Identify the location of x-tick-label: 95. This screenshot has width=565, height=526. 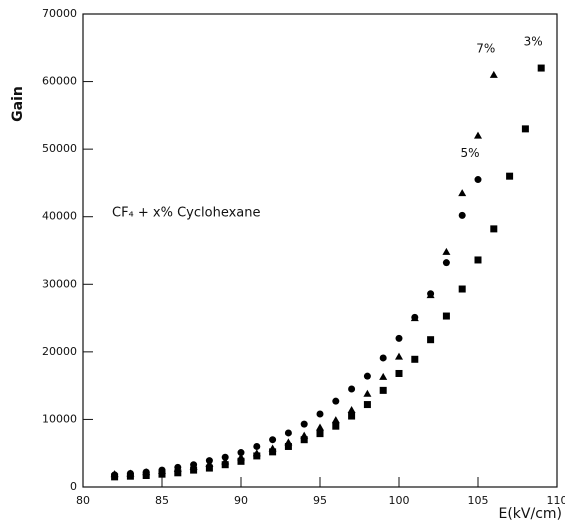
(320, 500).